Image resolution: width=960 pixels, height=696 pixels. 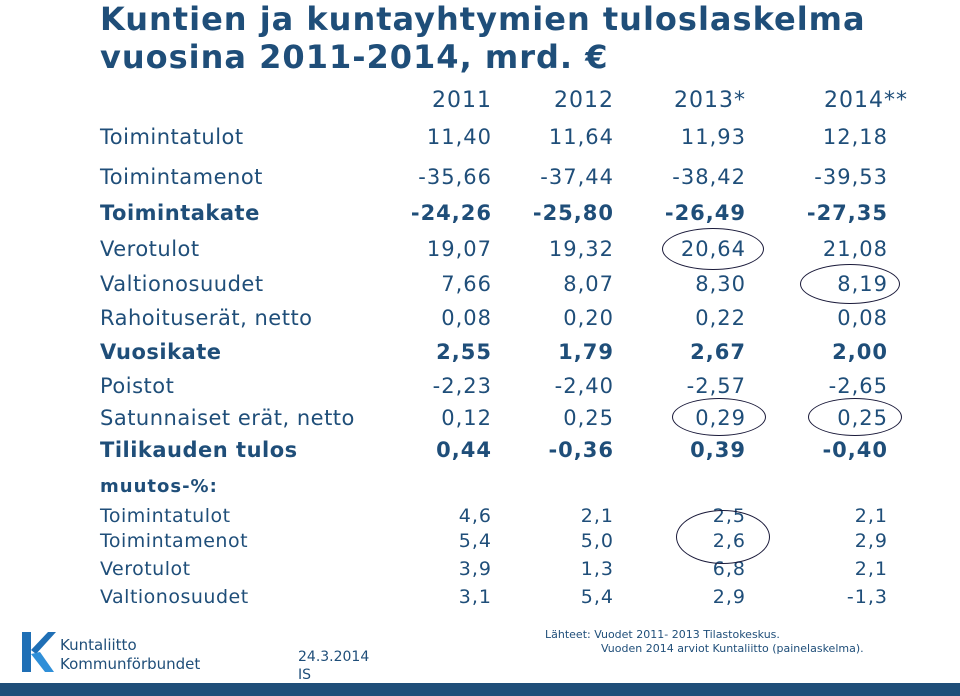 I want to click on cell-value: 3,9, so click(x=475, y=569).